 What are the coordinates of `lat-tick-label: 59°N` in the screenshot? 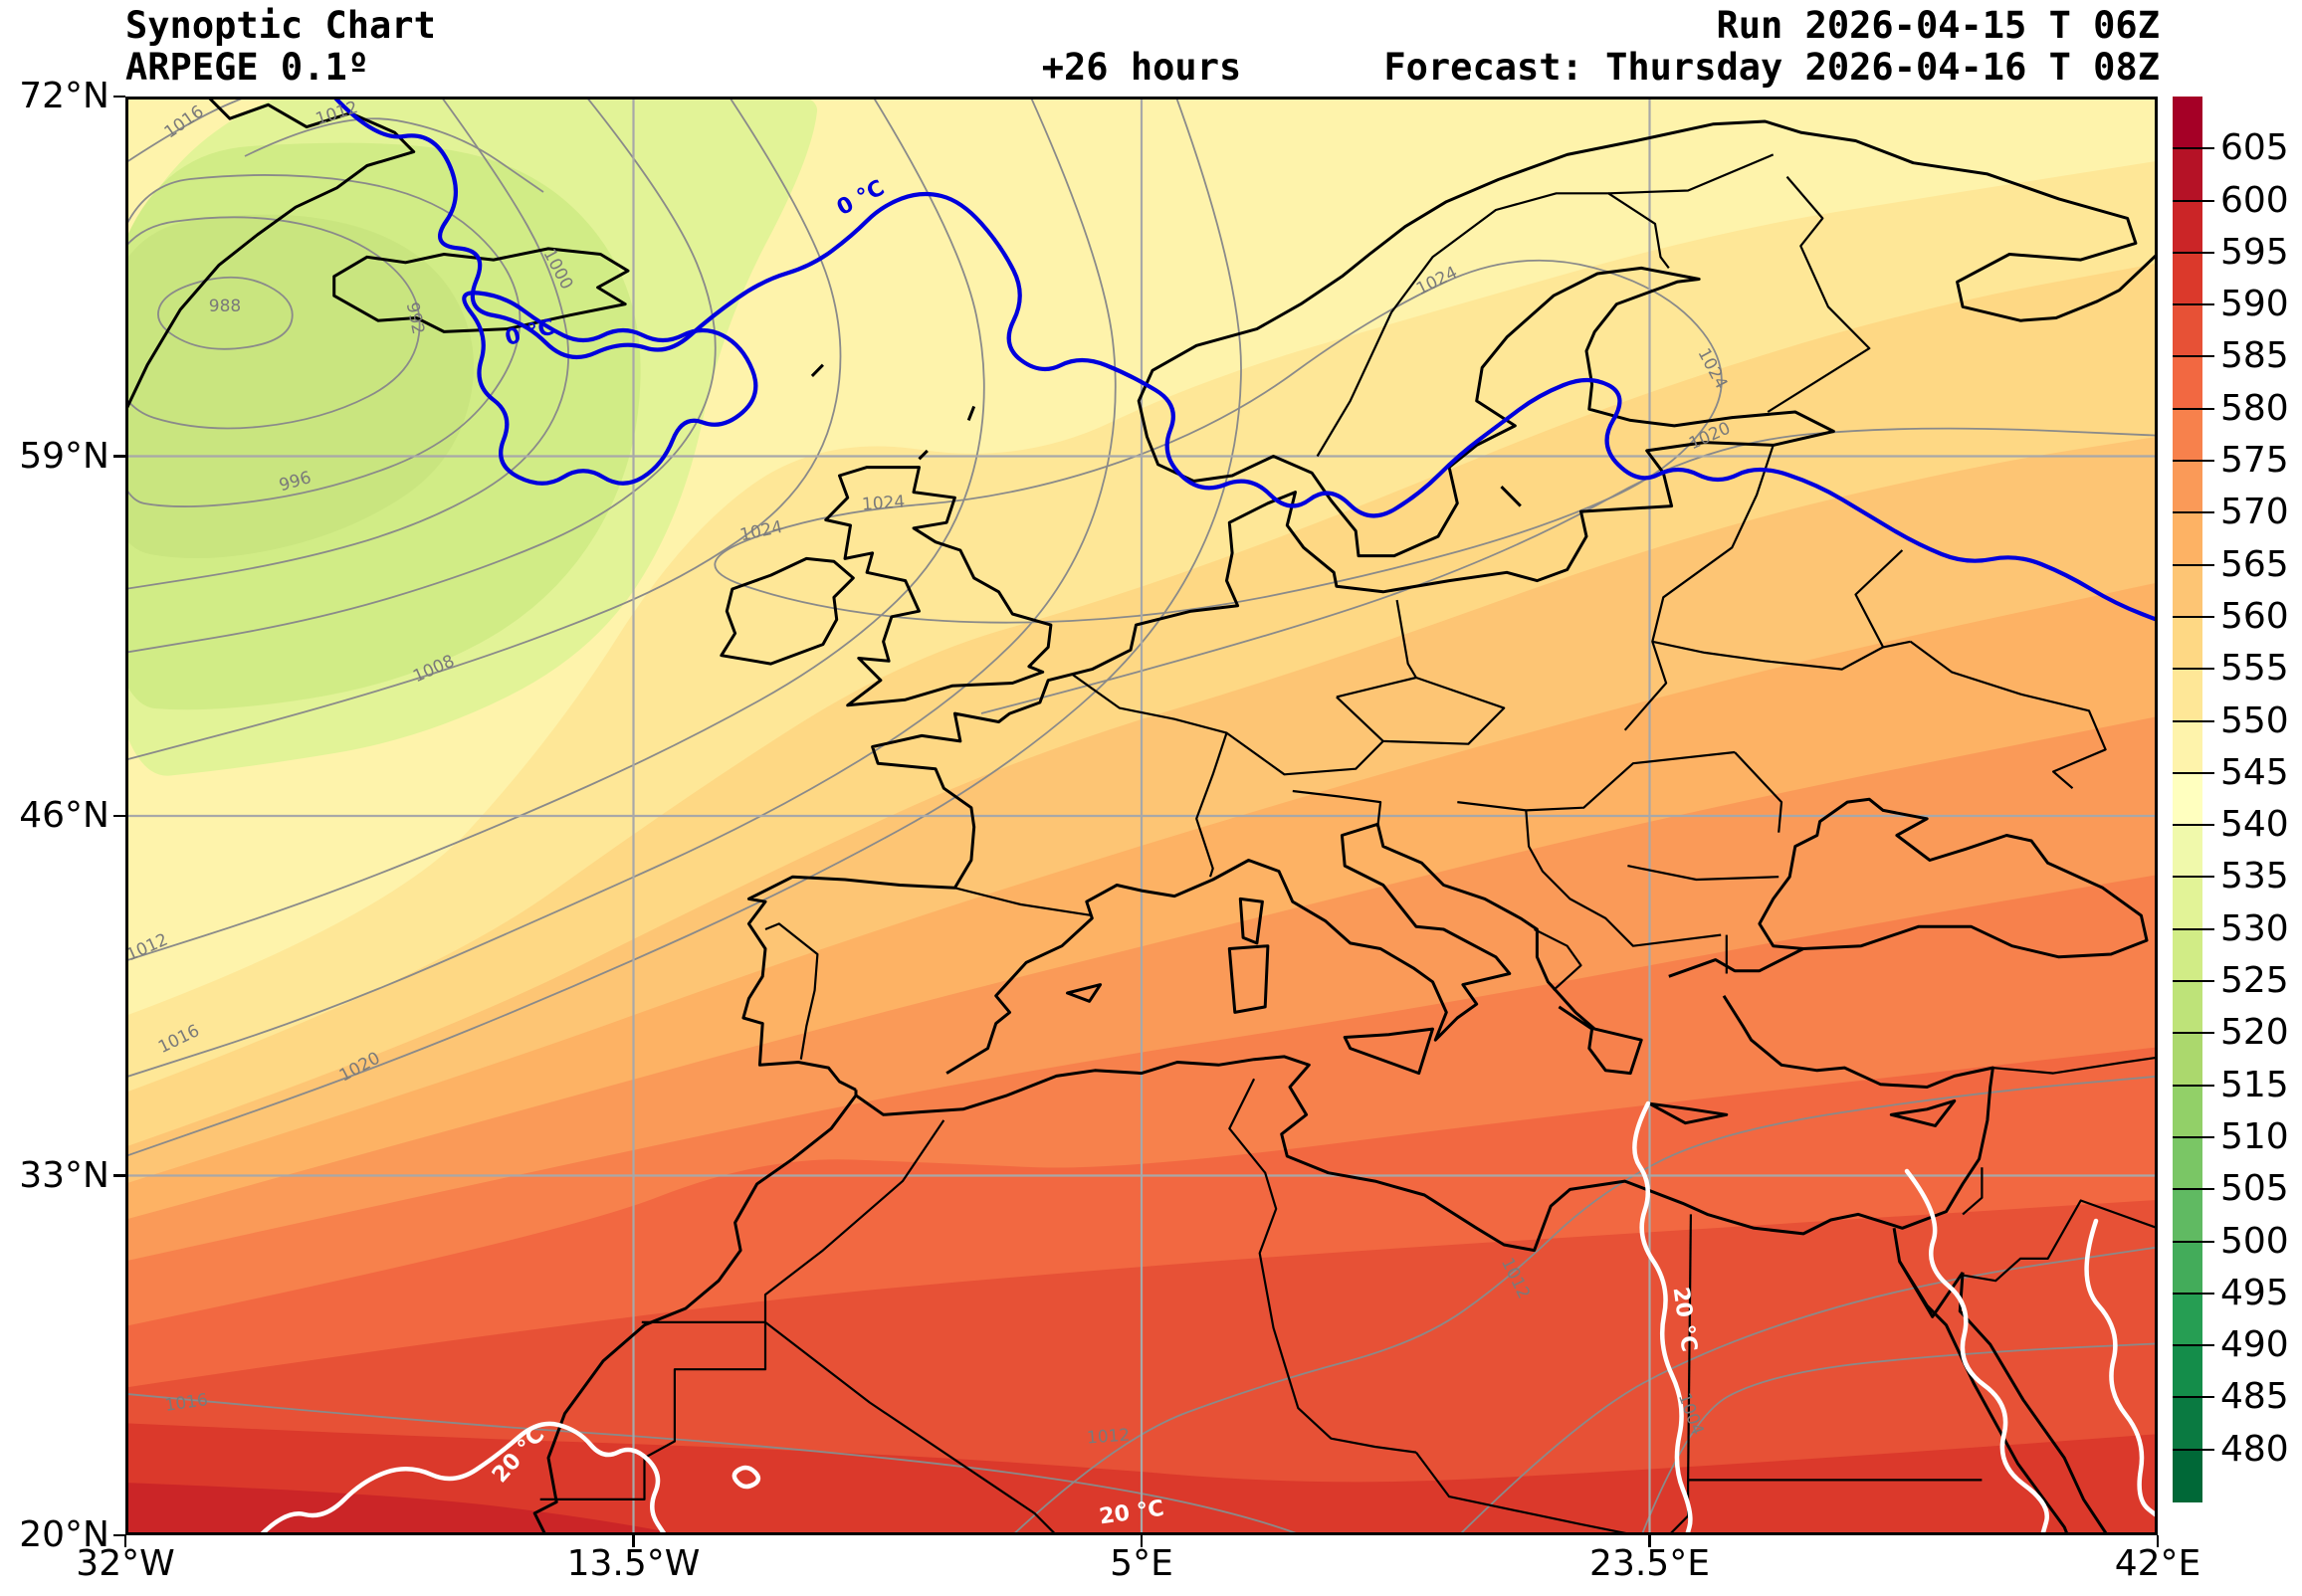 It's located at (64, 456).